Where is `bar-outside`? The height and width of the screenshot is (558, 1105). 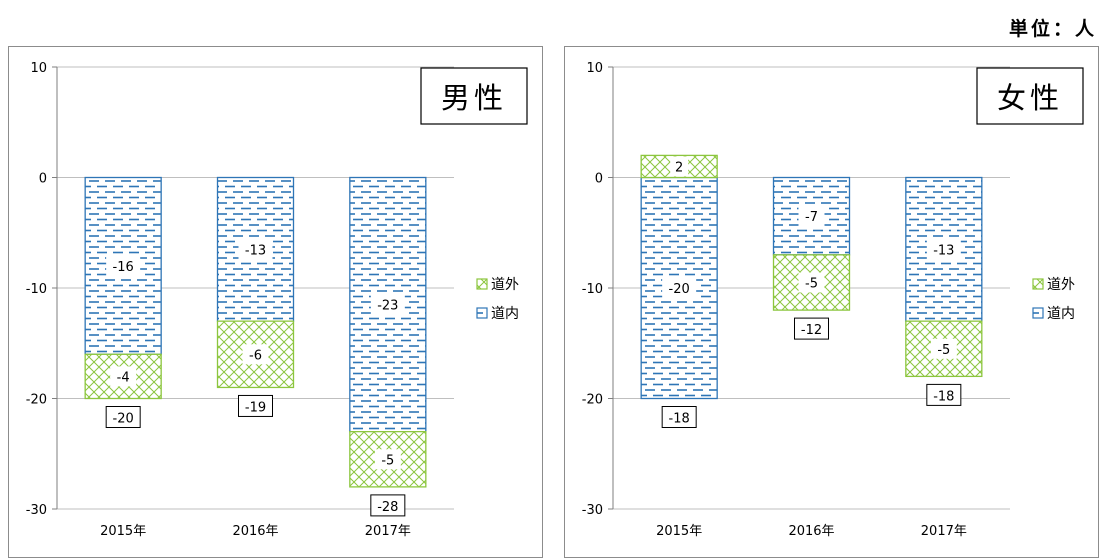
bar-outside is located at coordinates (811, 282).